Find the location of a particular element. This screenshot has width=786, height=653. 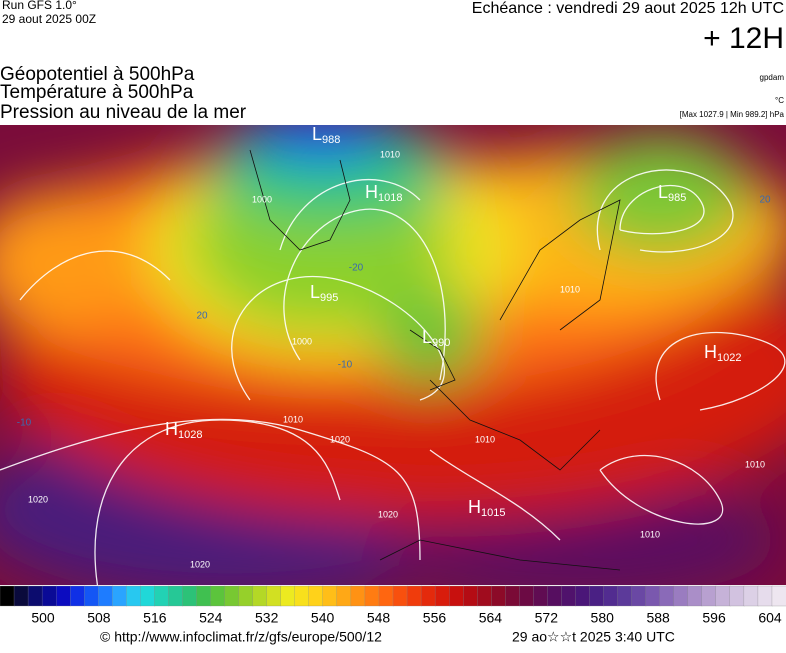

pressure-center: H1015 is located at coordinates (486, 508).